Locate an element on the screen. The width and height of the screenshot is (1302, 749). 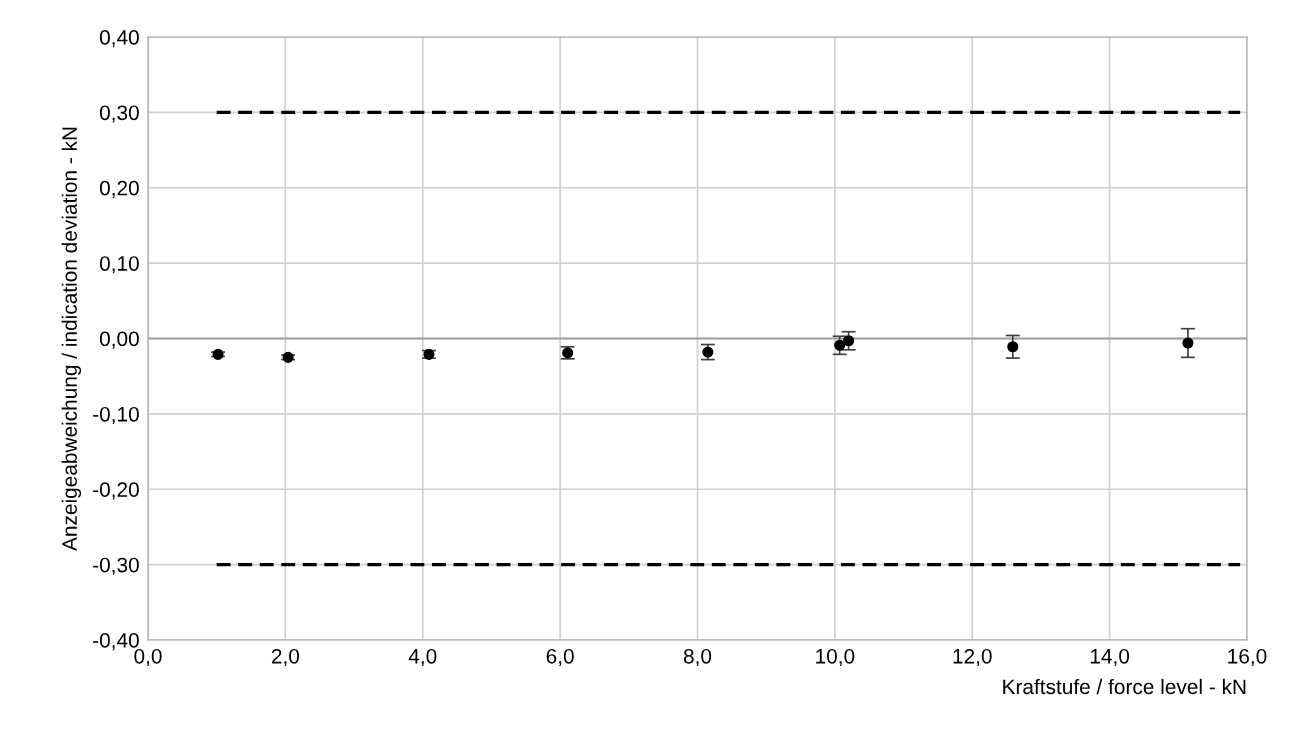
y-tick-label: 0,40 is located at coordinates (119, 39).